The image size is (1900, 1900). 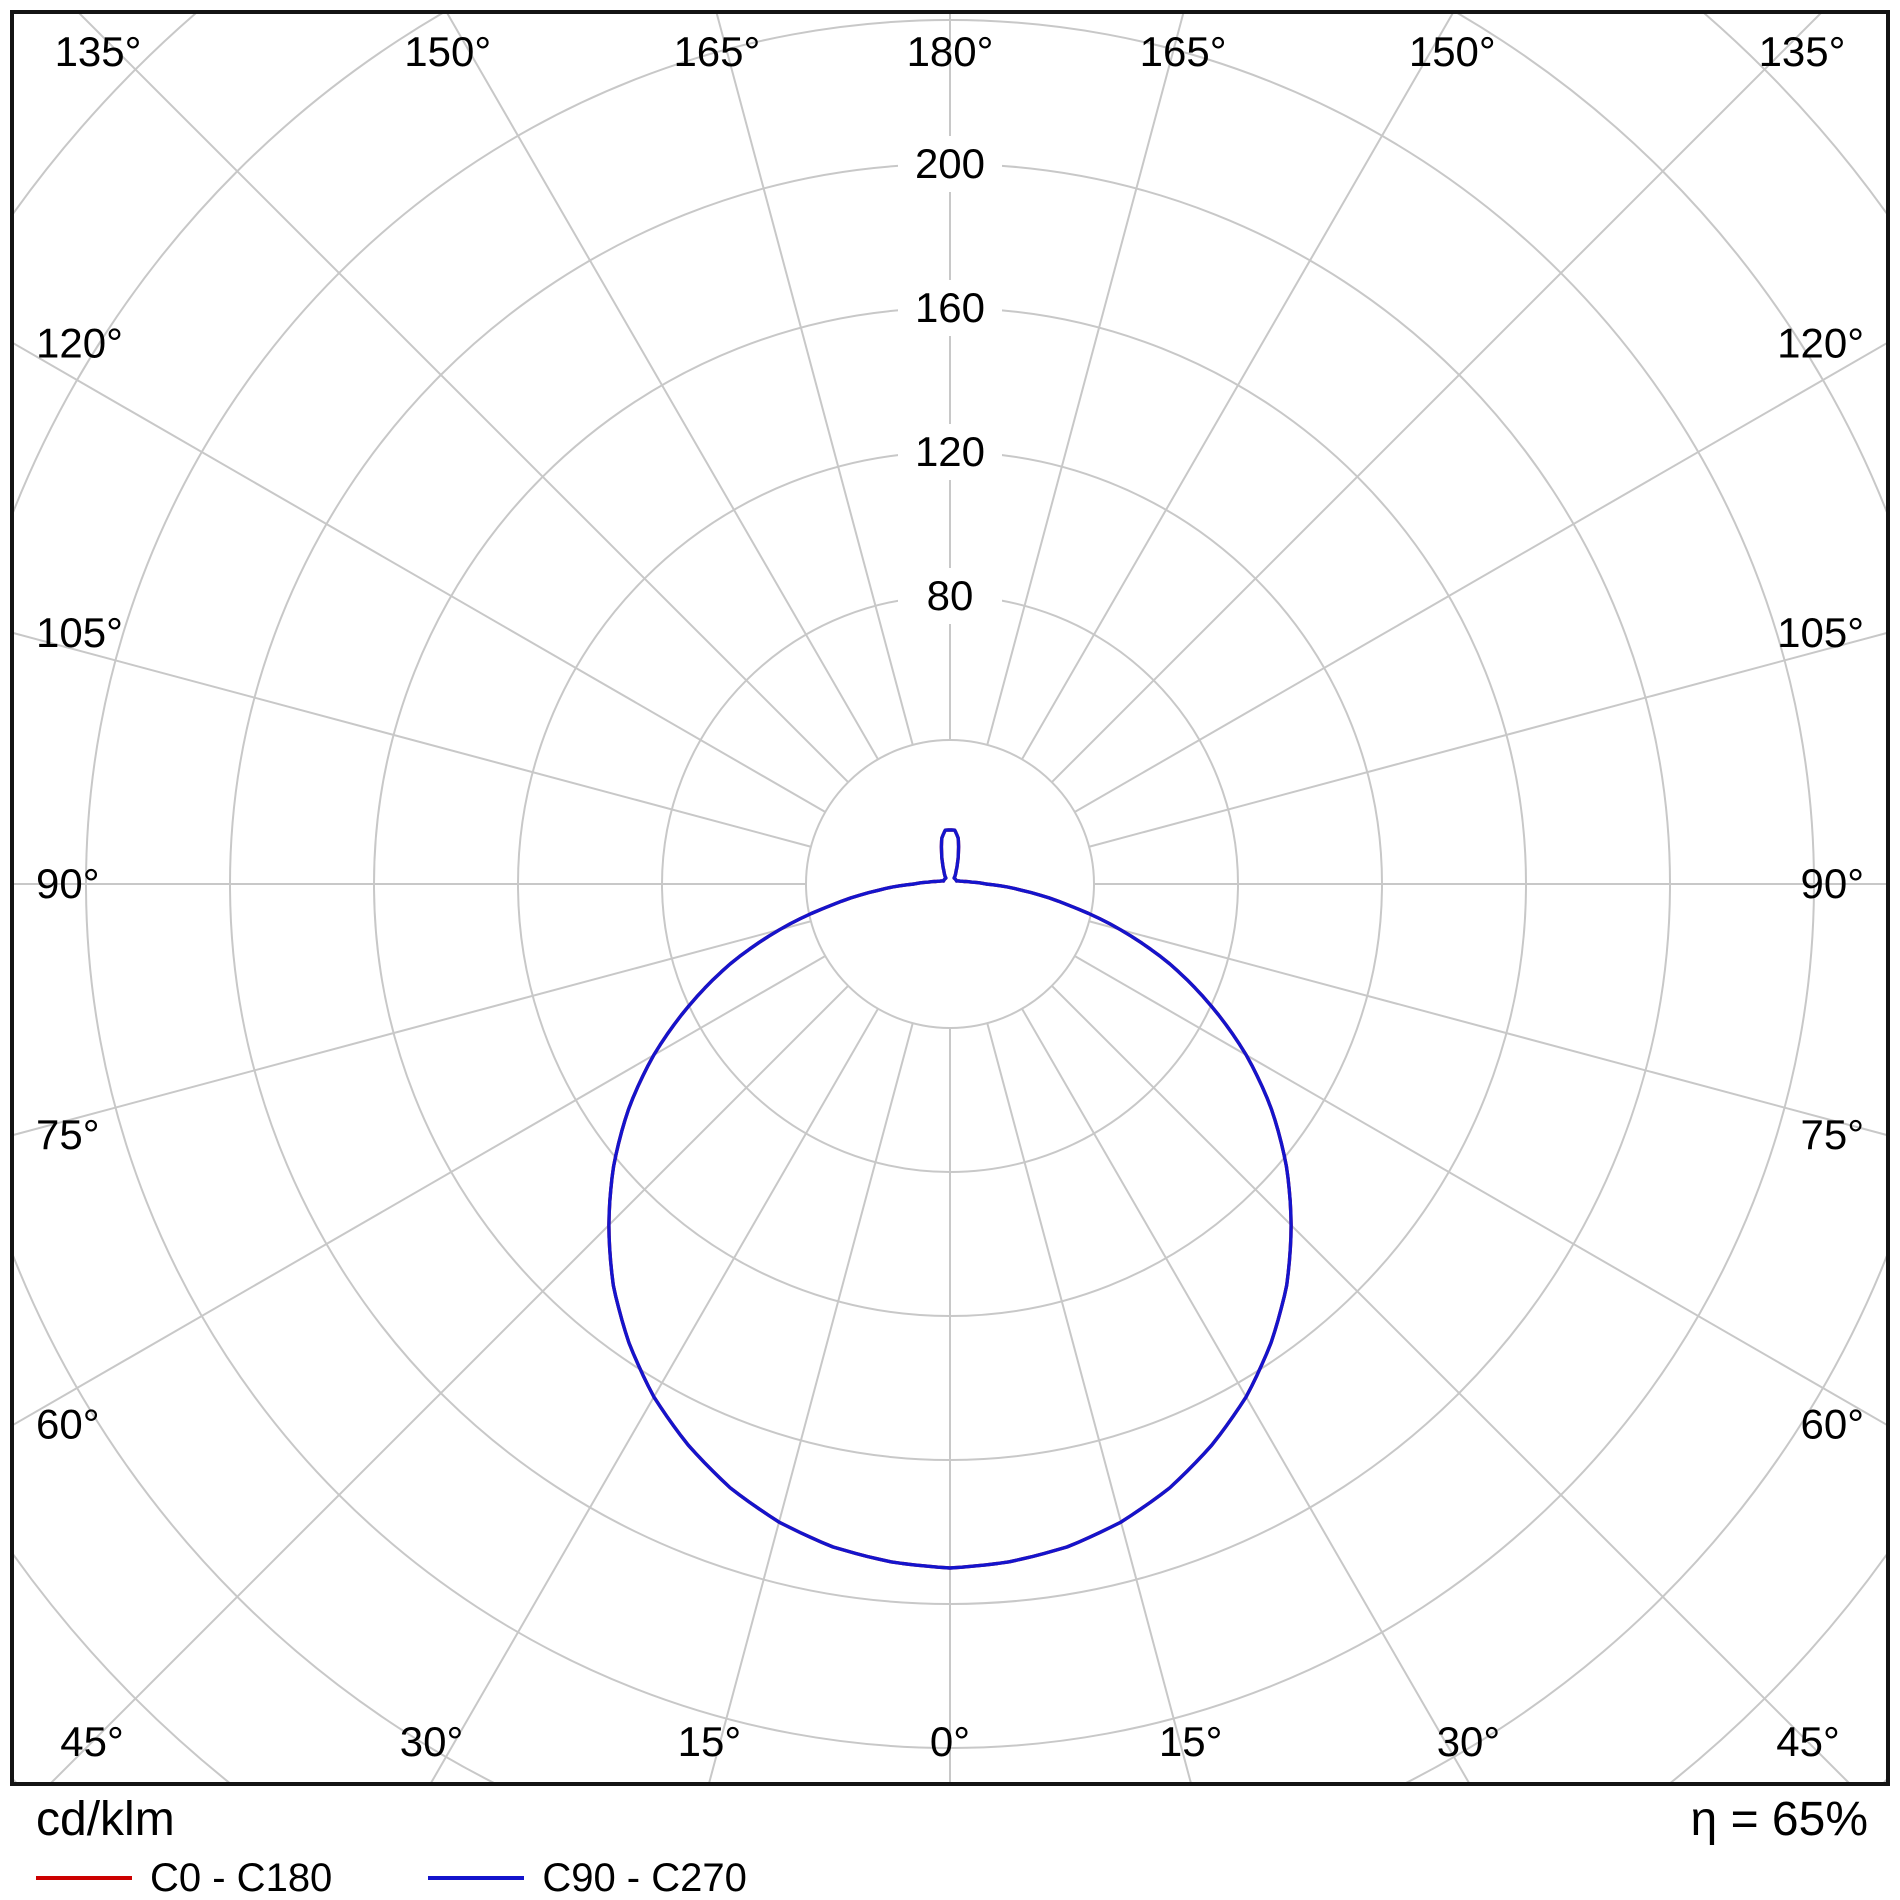 What do you see at coordinates (950, 1843) in the screenshot?
I see `chart-footer: cd/klm η = 65% C0 - C180 C90 - C270` at bounding box center [950, 1843].